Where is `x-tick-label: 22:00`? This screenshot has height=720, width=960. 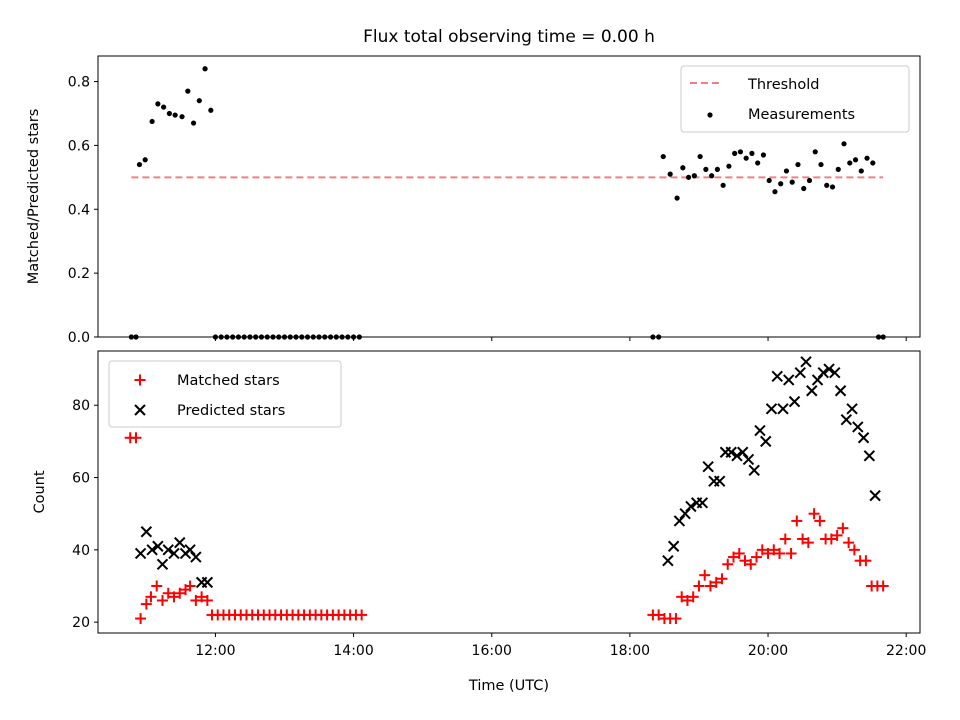 x-tick-label: 22:00 is located at coordinates (906, 651).